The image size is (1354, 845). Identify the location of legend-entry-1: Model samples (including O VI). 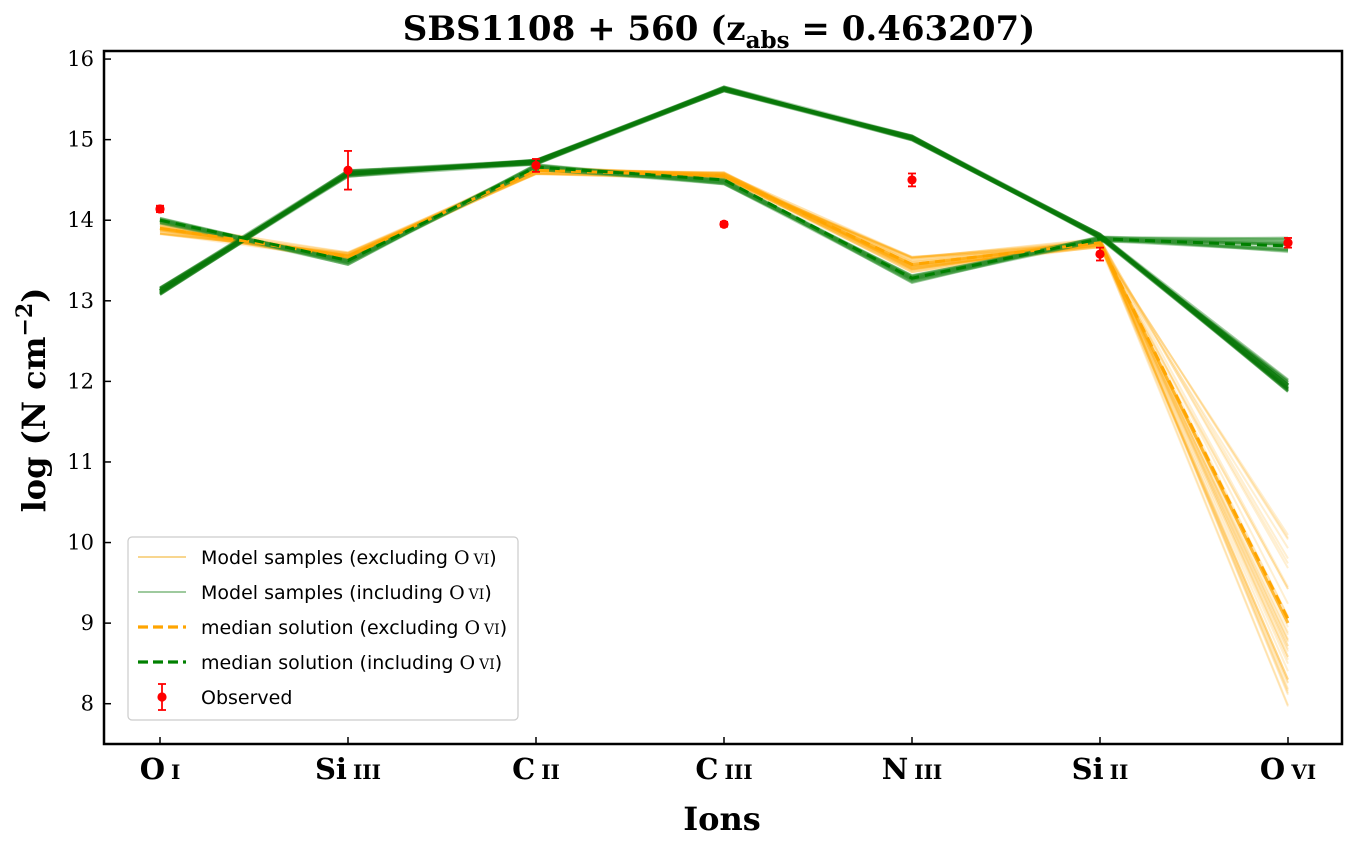
(315, 593).